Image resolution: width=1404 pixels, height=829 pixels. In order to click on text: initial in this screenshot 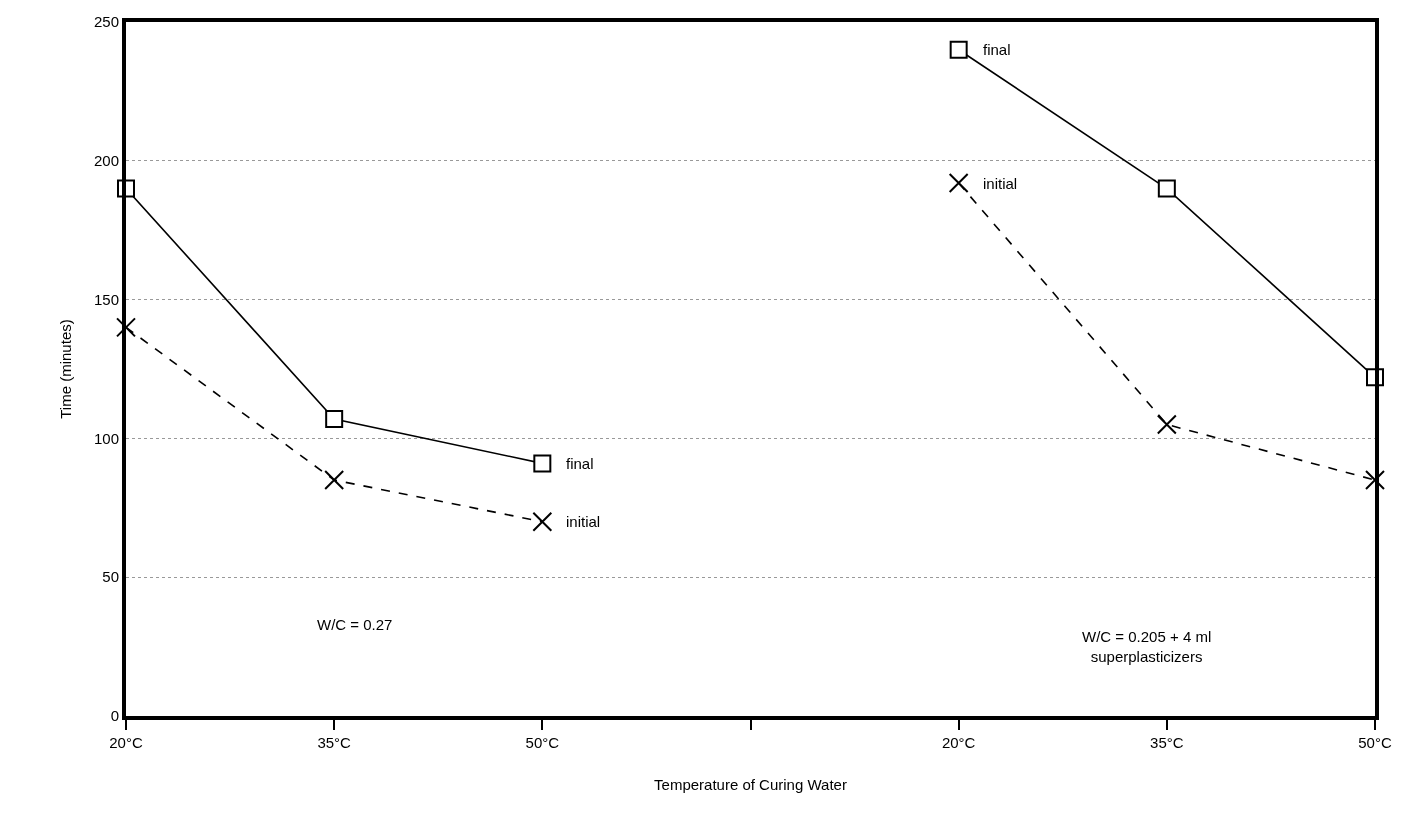, I will do `click(583, 521)`.